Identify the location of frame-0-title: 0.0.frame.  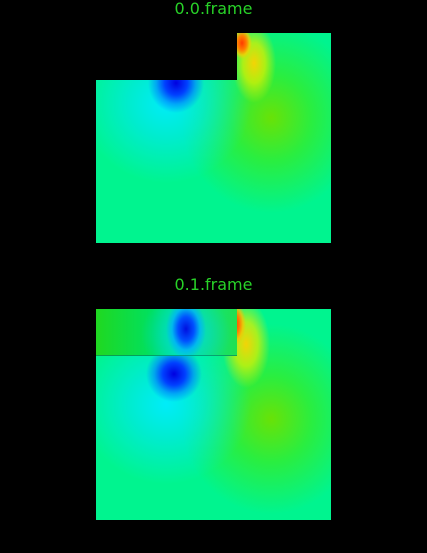
(213, 9).